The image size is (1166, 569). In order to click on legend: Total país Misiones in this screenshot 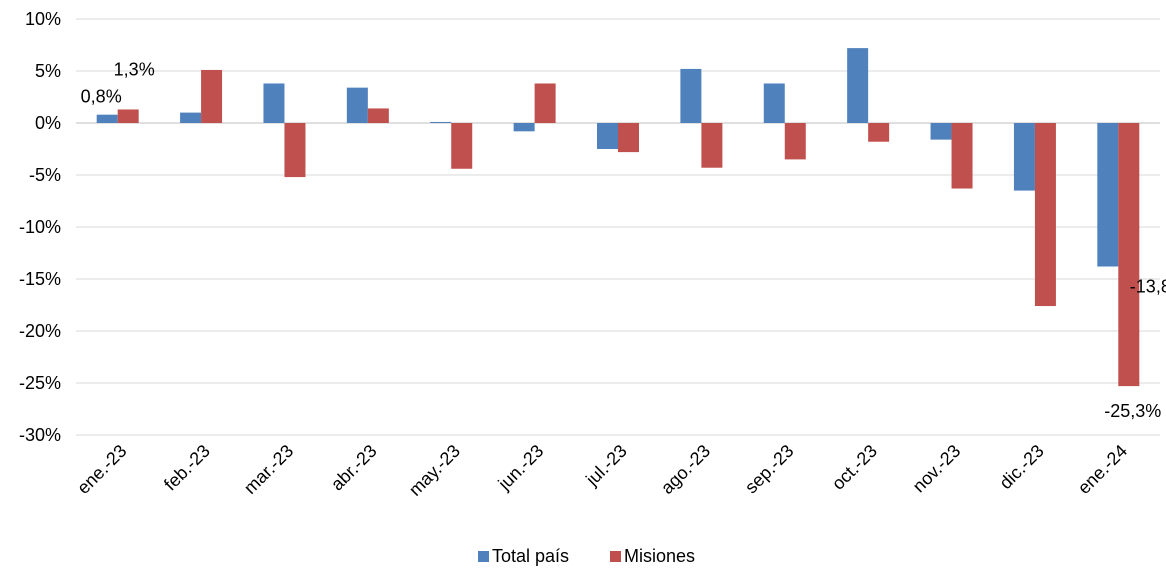, I will do `click(586, 556)`.